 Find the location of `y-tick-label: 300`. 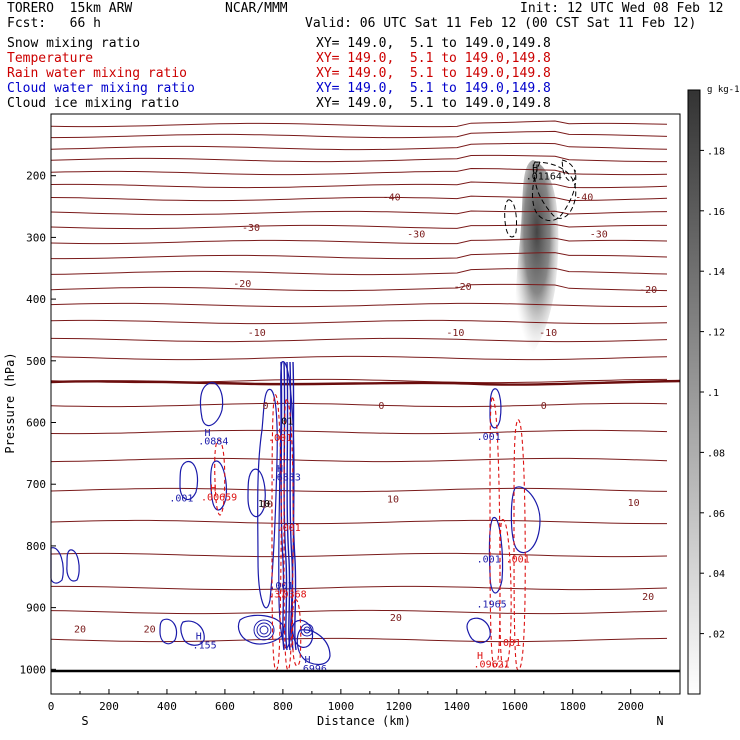

y-tick-label: 300 is located at coordinates (36, 237).